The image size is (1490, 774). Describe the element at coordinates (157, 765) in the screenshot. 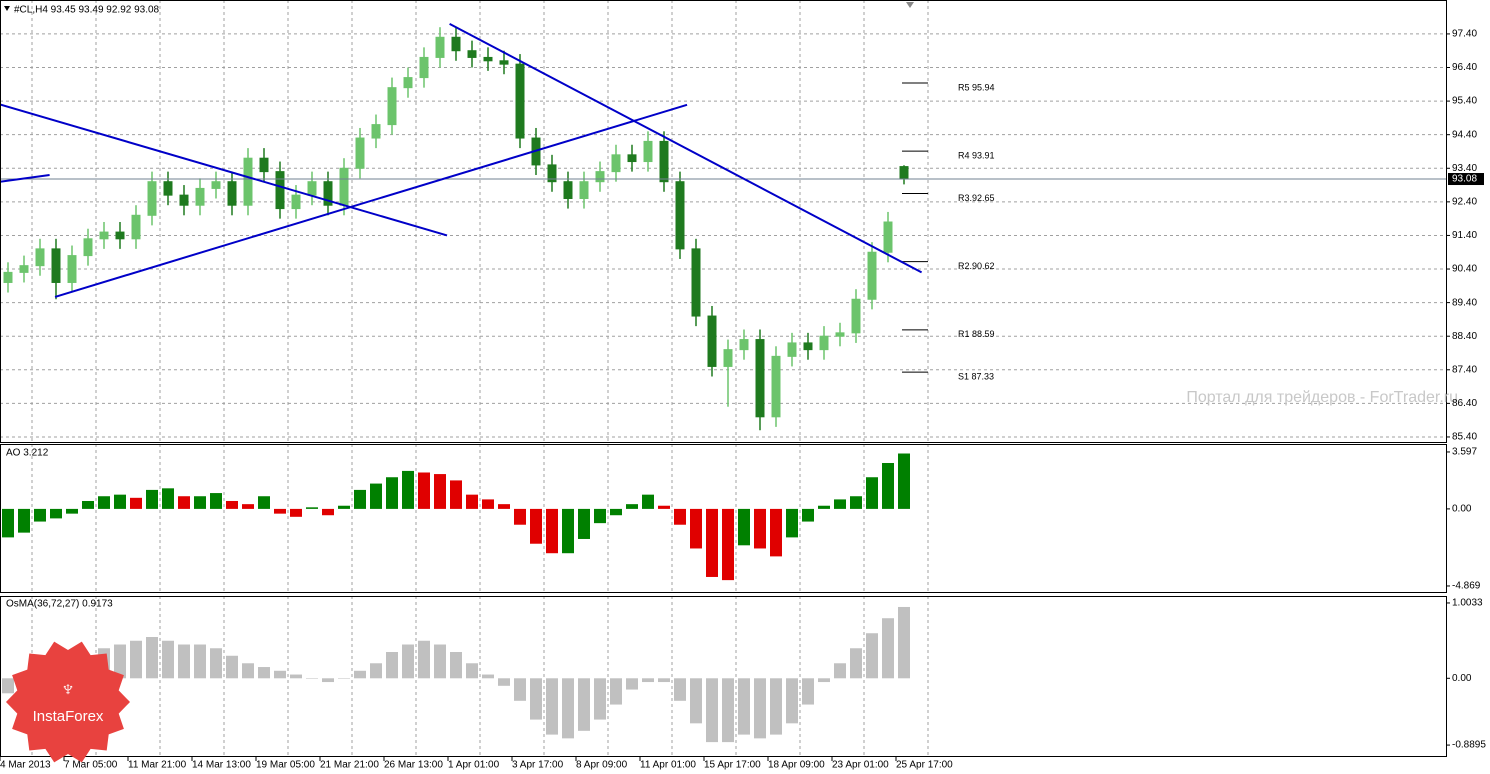

I see `x-tick-label: 11 Mar 21:00` at that location.